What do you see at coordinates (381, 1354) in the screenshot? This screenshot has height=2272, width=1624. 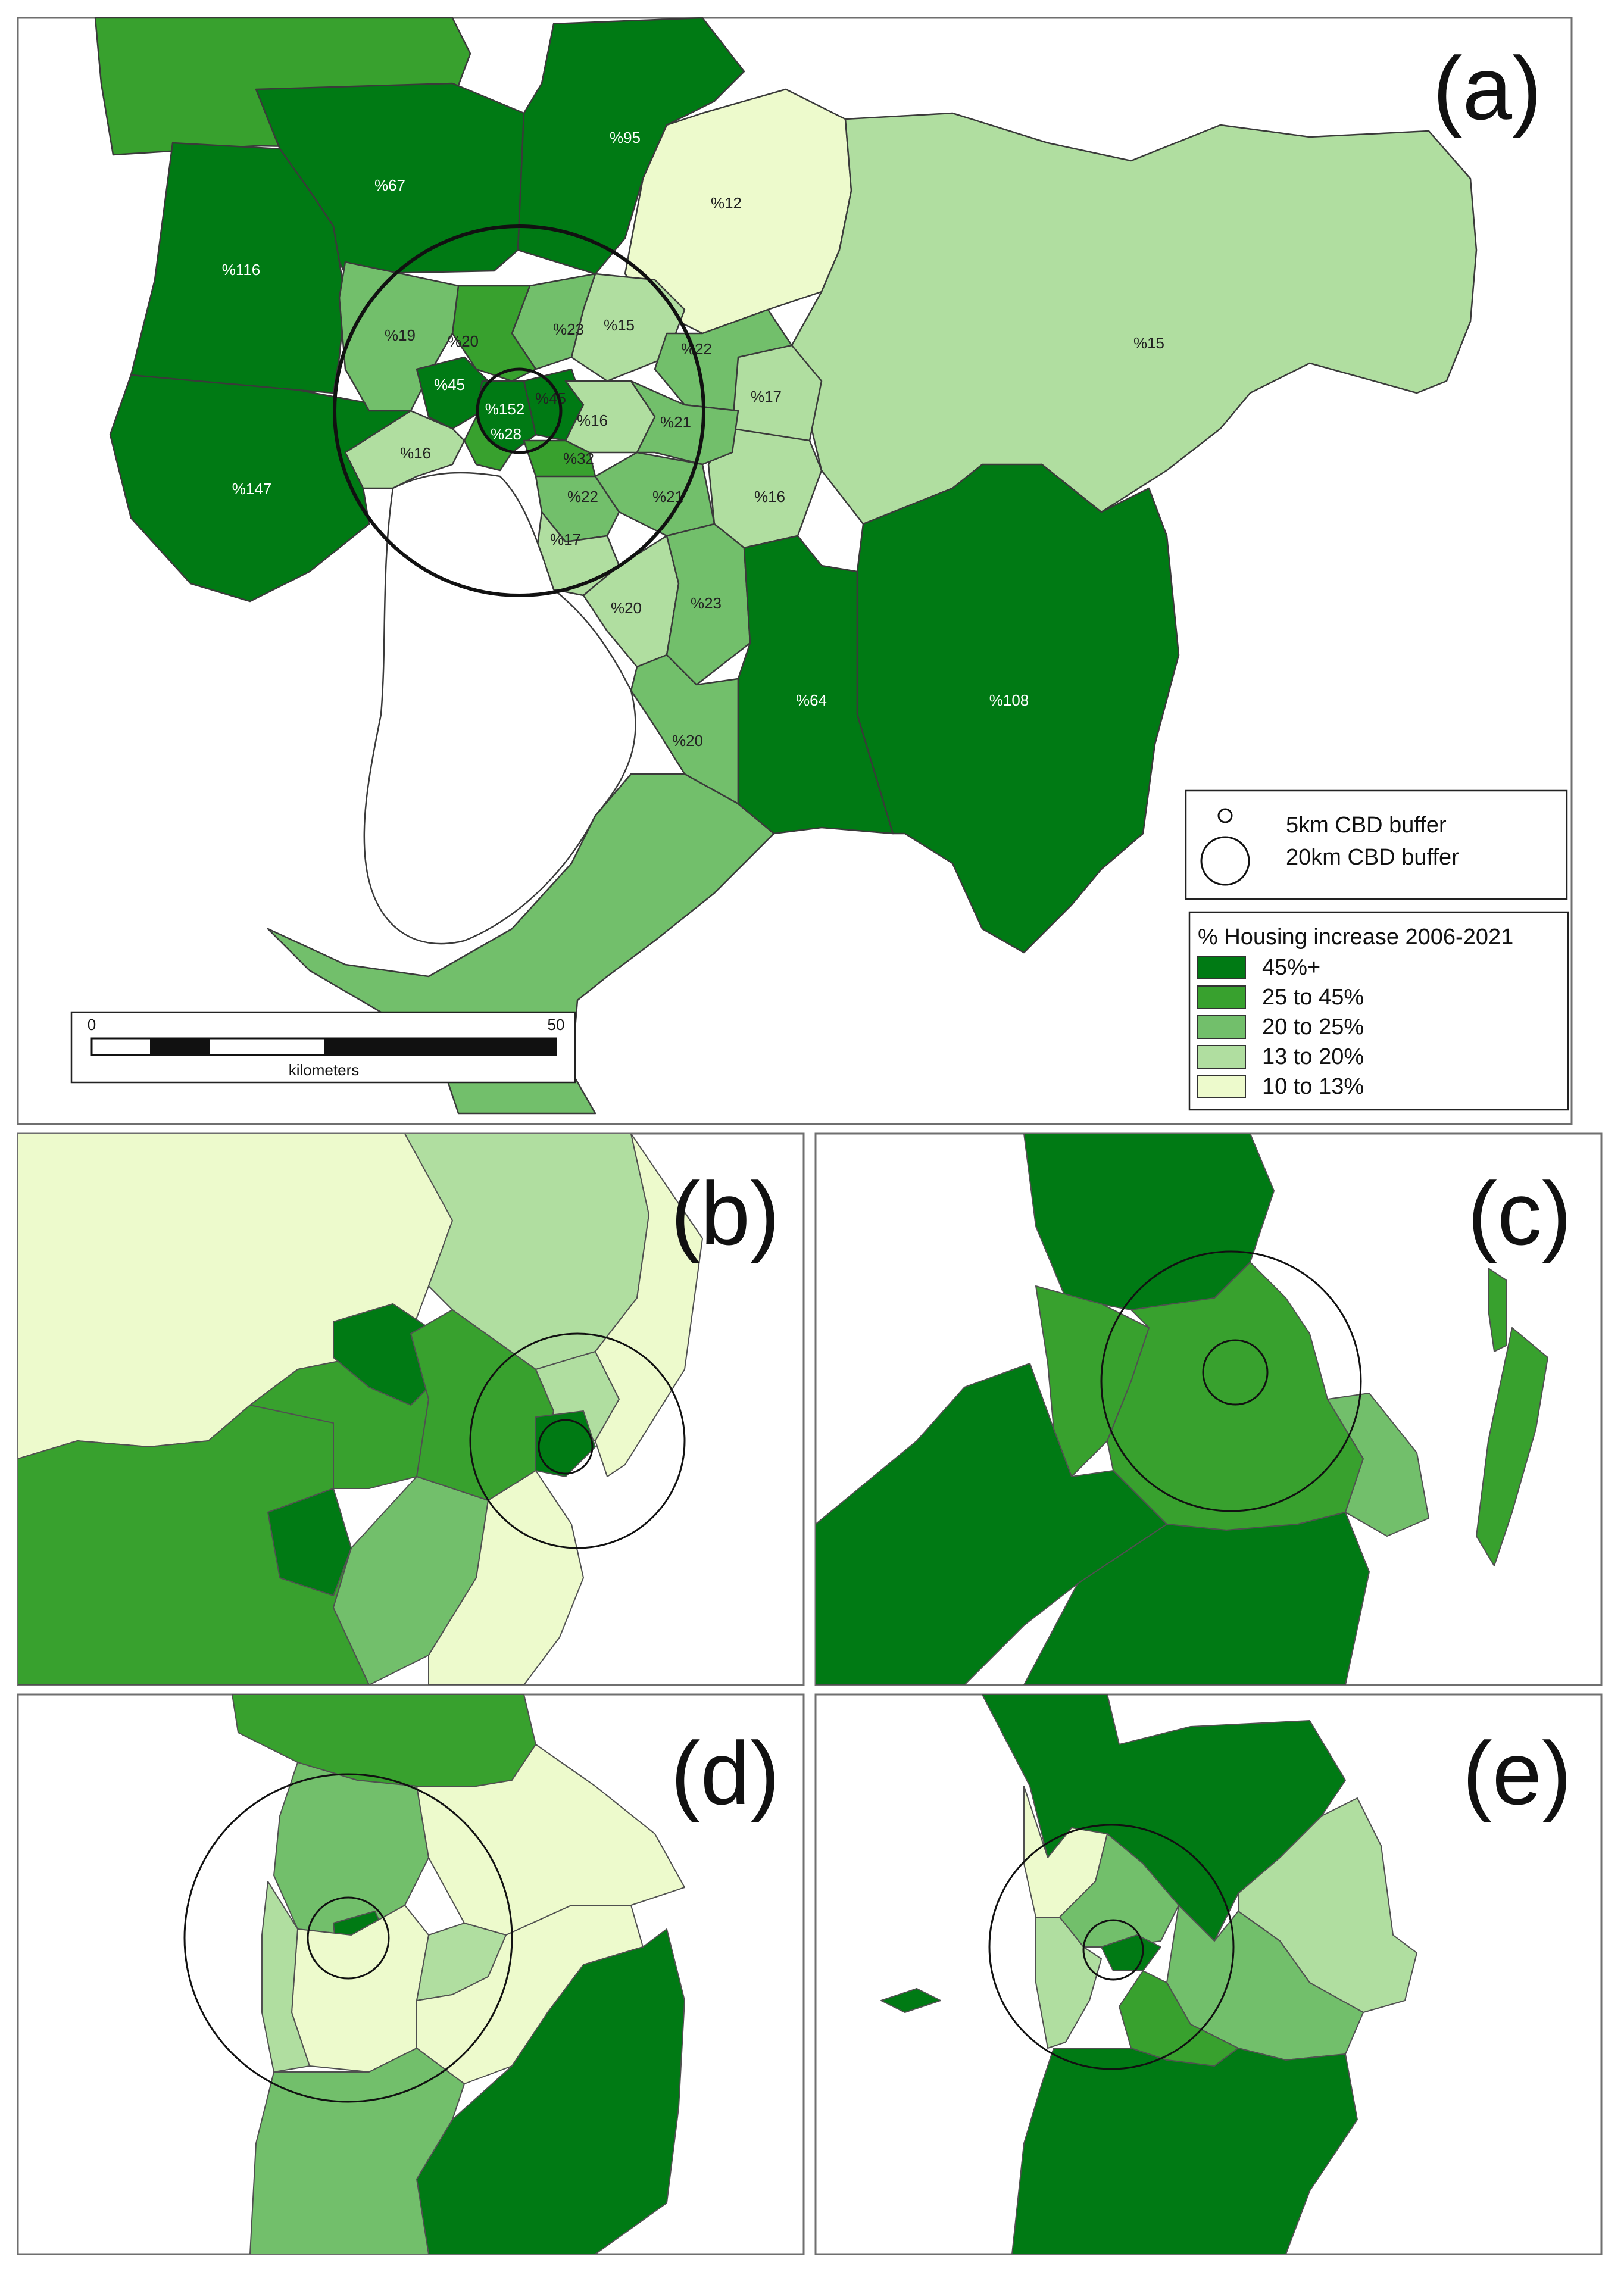 I see `region-b-hills` at bounding box center [381, 1354].